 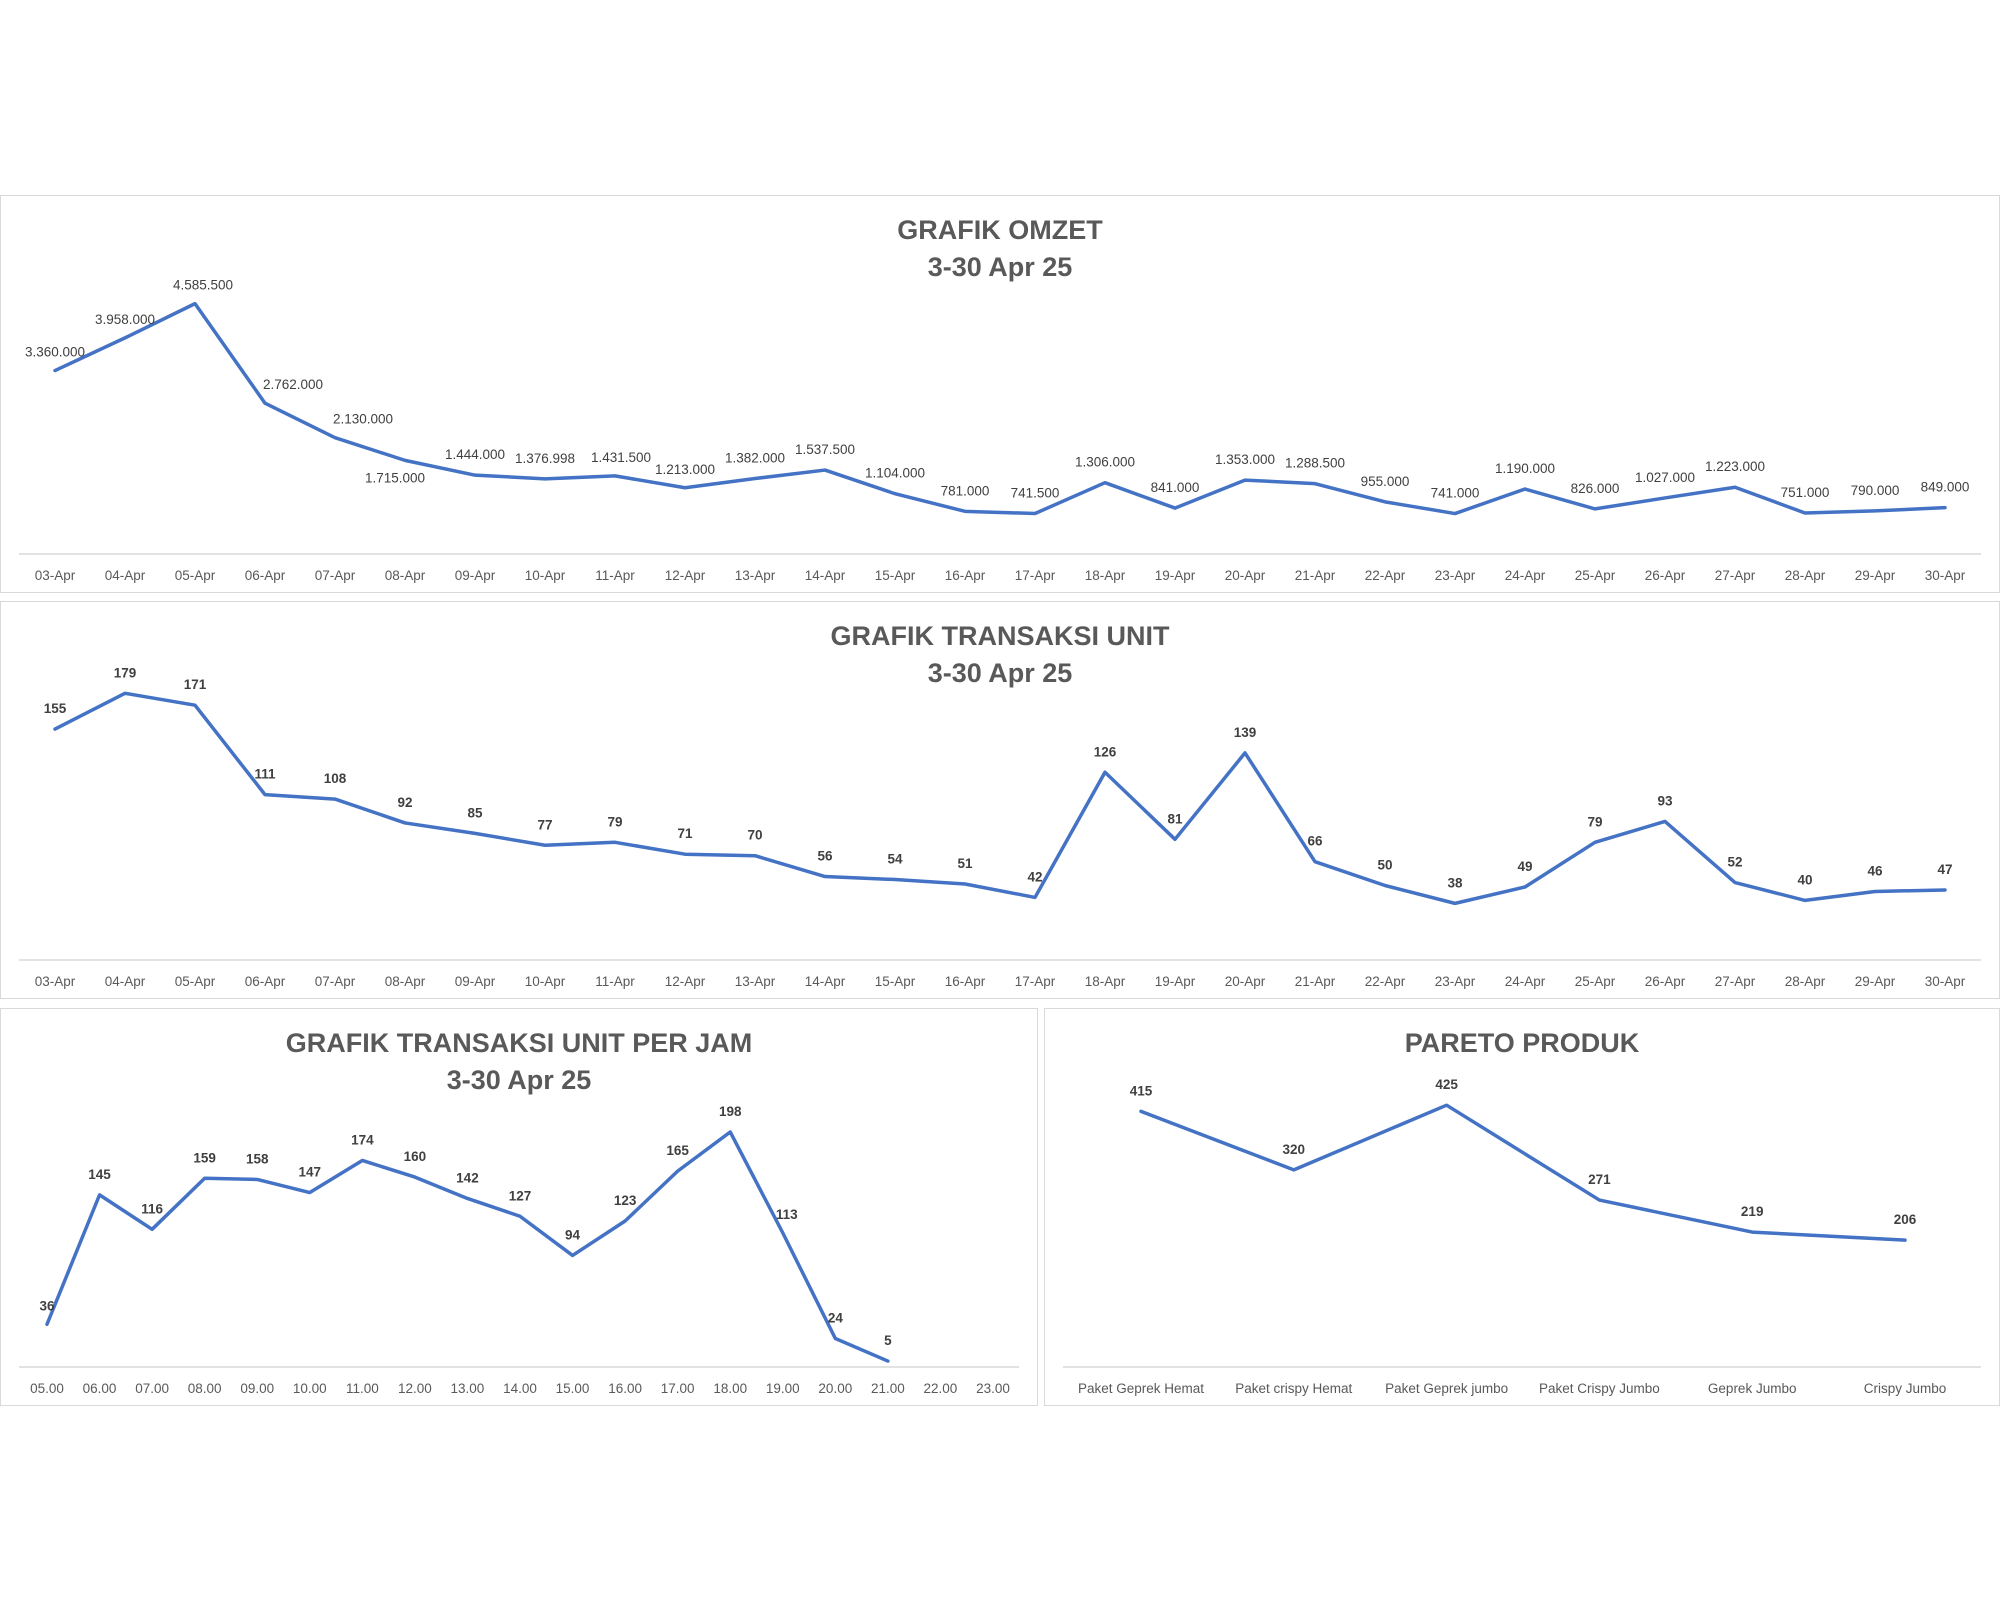 I want to click on unit-data-label: 111, so click(x=265, y=774).